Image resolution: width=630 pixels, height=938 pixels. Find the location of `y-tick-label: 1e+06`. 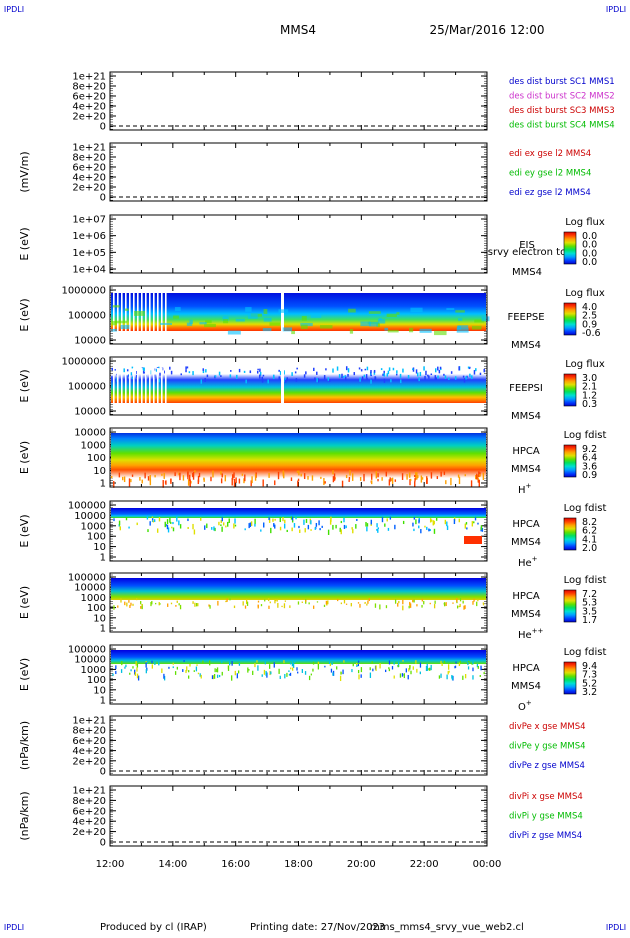

y-tick-label: 1e+06 is located at coordinates (89, 236).